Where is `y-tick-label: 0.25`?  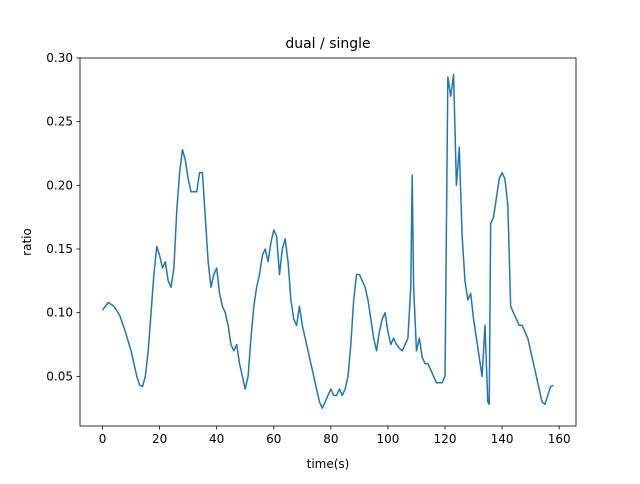
y-tick-label: 0.25 is located at coordinates (59, 122).